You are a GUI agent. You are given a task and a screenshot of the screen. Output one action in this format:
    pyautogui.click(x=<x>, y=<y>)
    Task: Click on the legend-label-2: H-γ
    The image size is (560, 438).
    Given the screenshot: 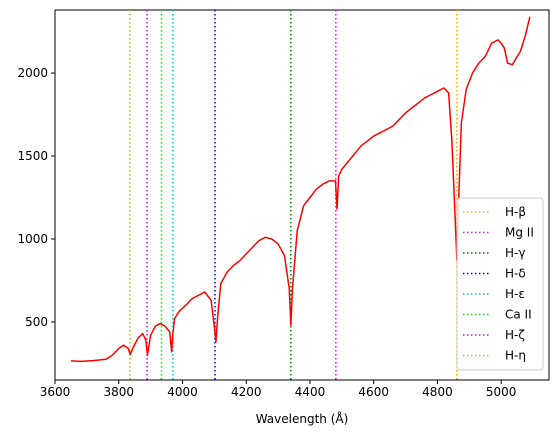 What is the action you would take?
    pyautogui.click(x=515, y=253)
    